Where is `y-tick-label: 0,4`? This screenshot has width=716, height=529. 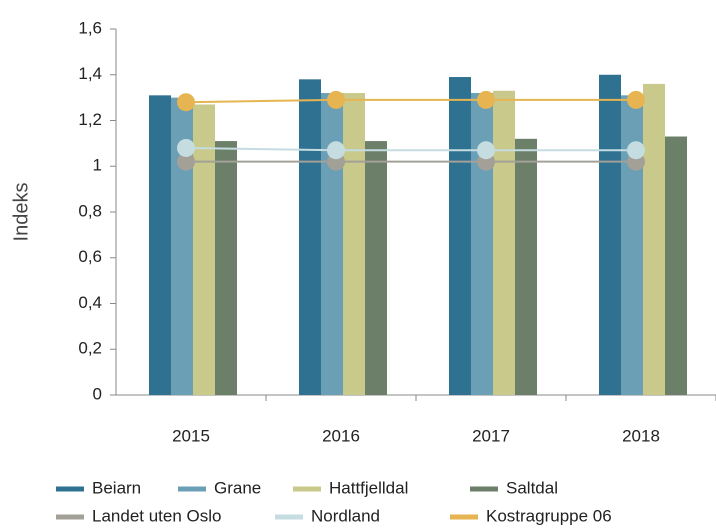 y-tick-label: 0,4 is located at coordinates (90, 302).